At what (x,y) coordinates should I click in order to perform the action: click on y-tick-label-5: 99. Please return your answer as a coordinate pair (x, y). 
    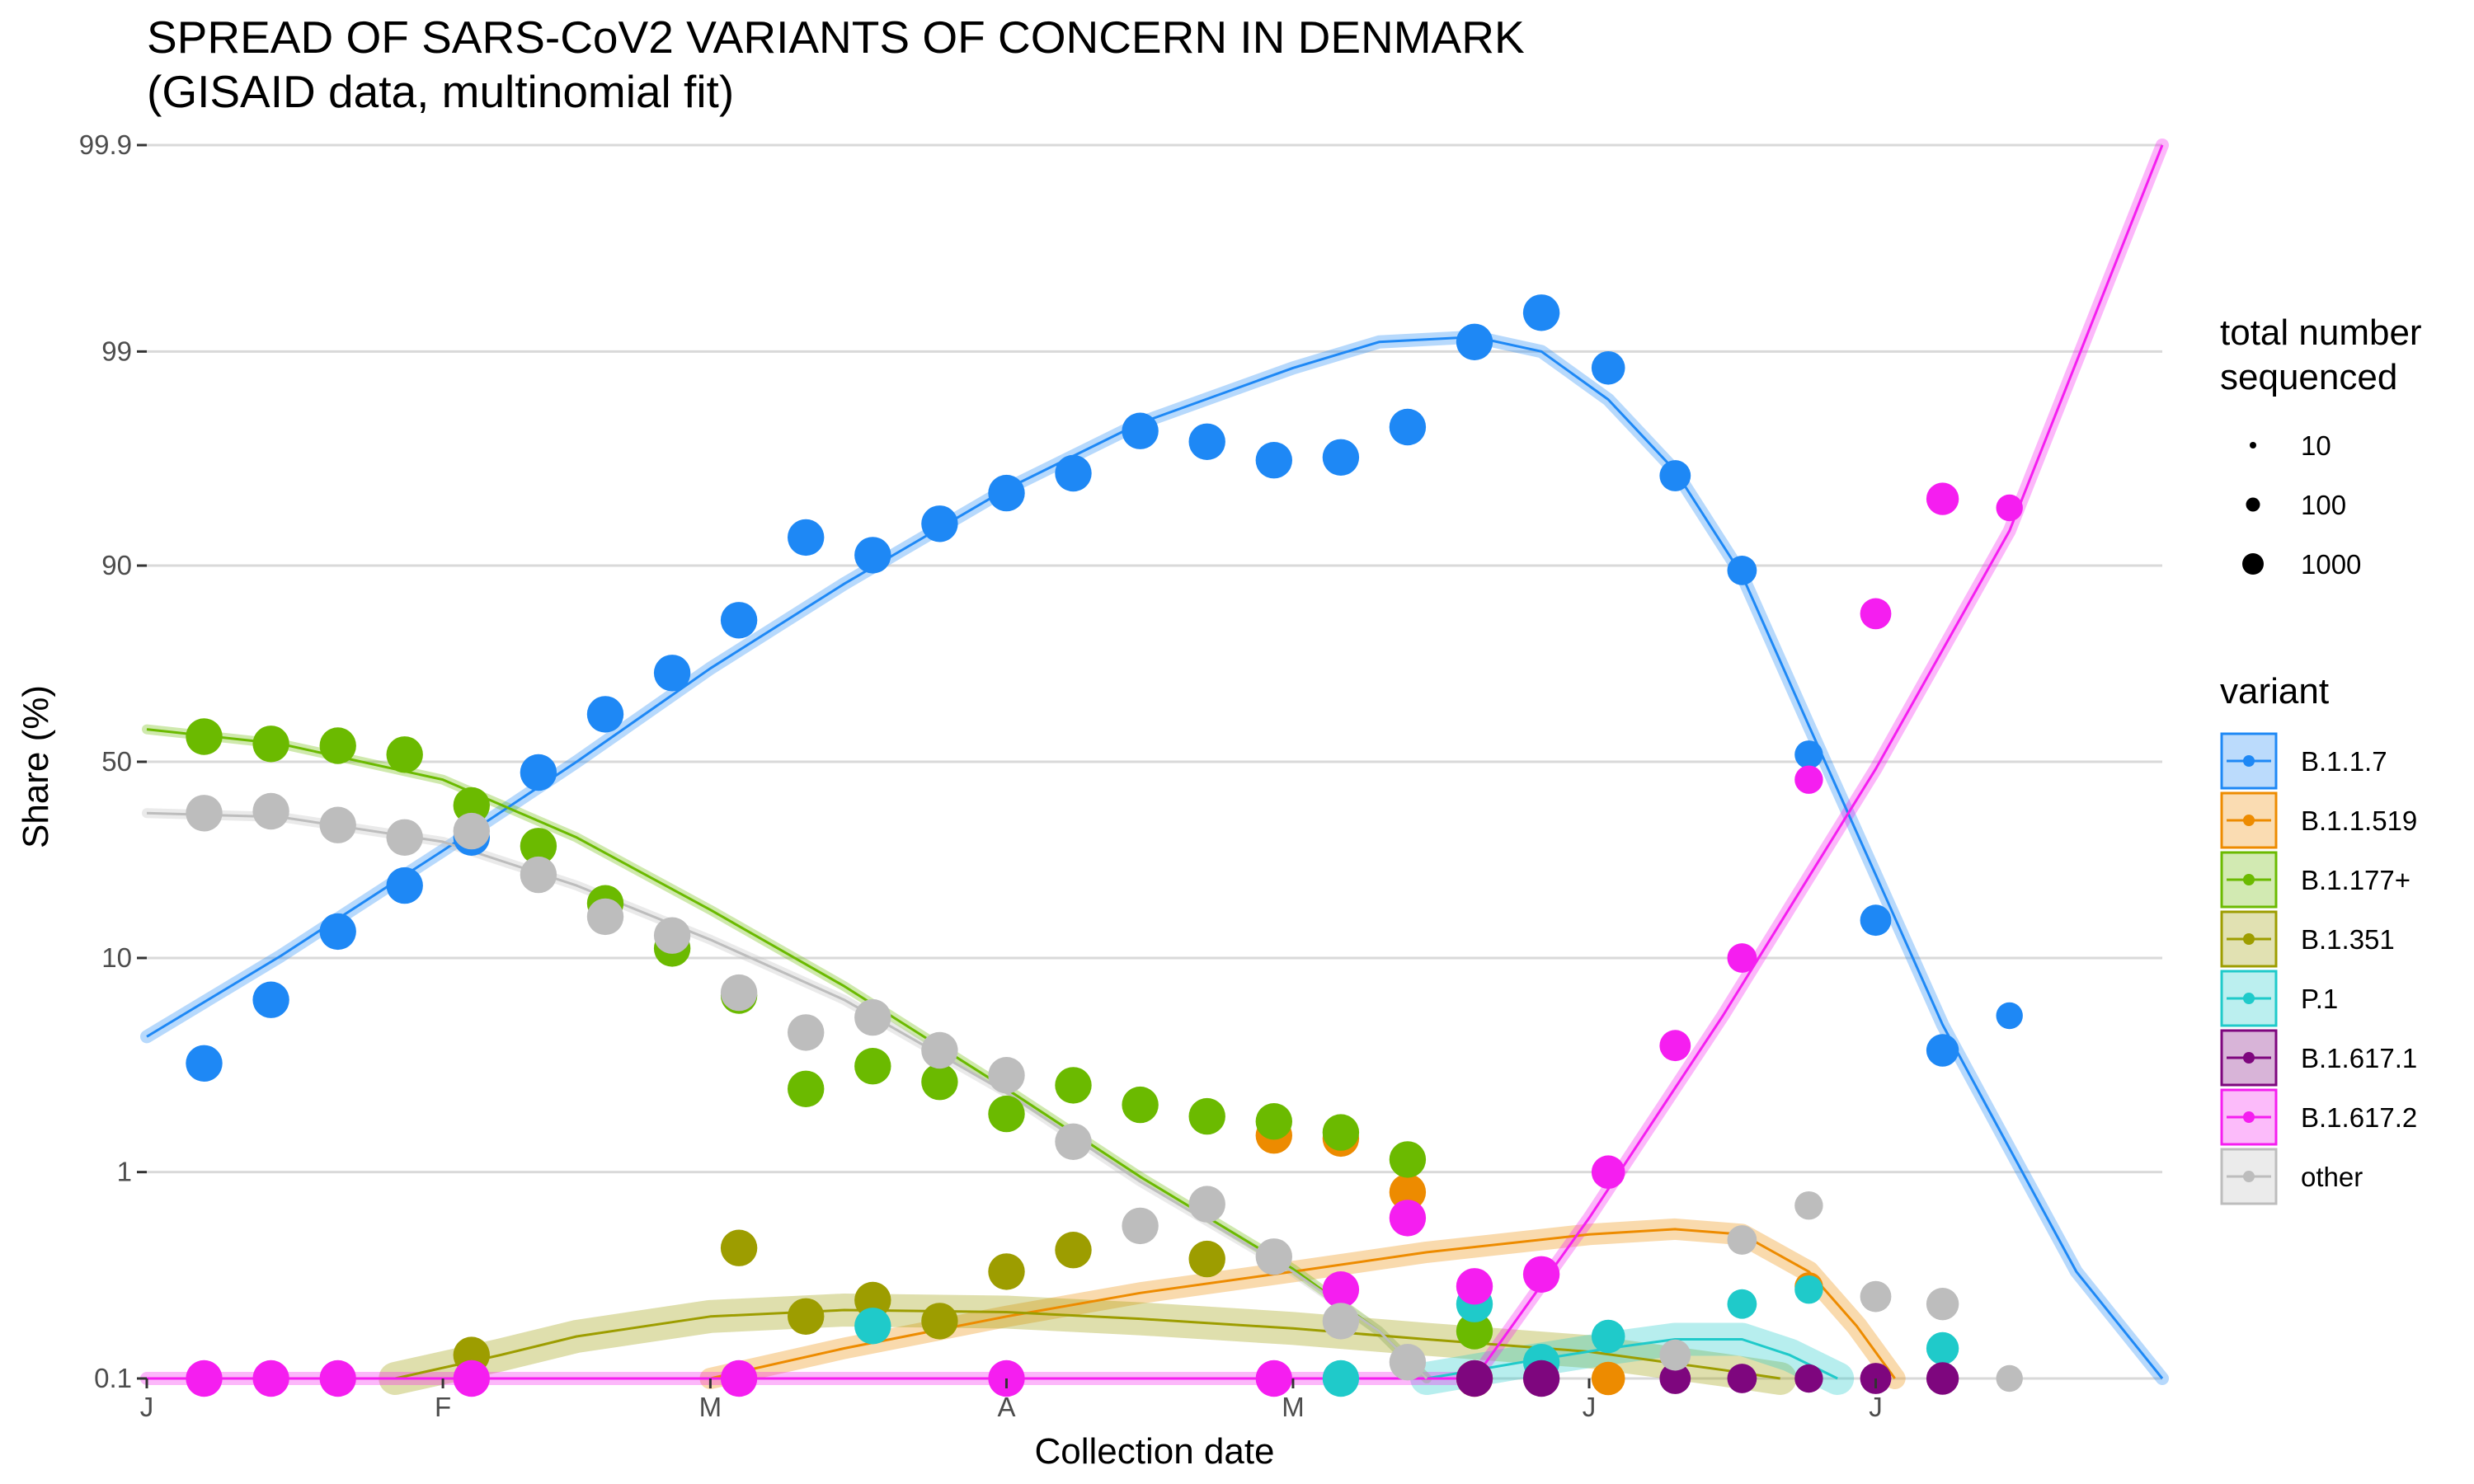
    Looking at the image, I should click on (116, 351).